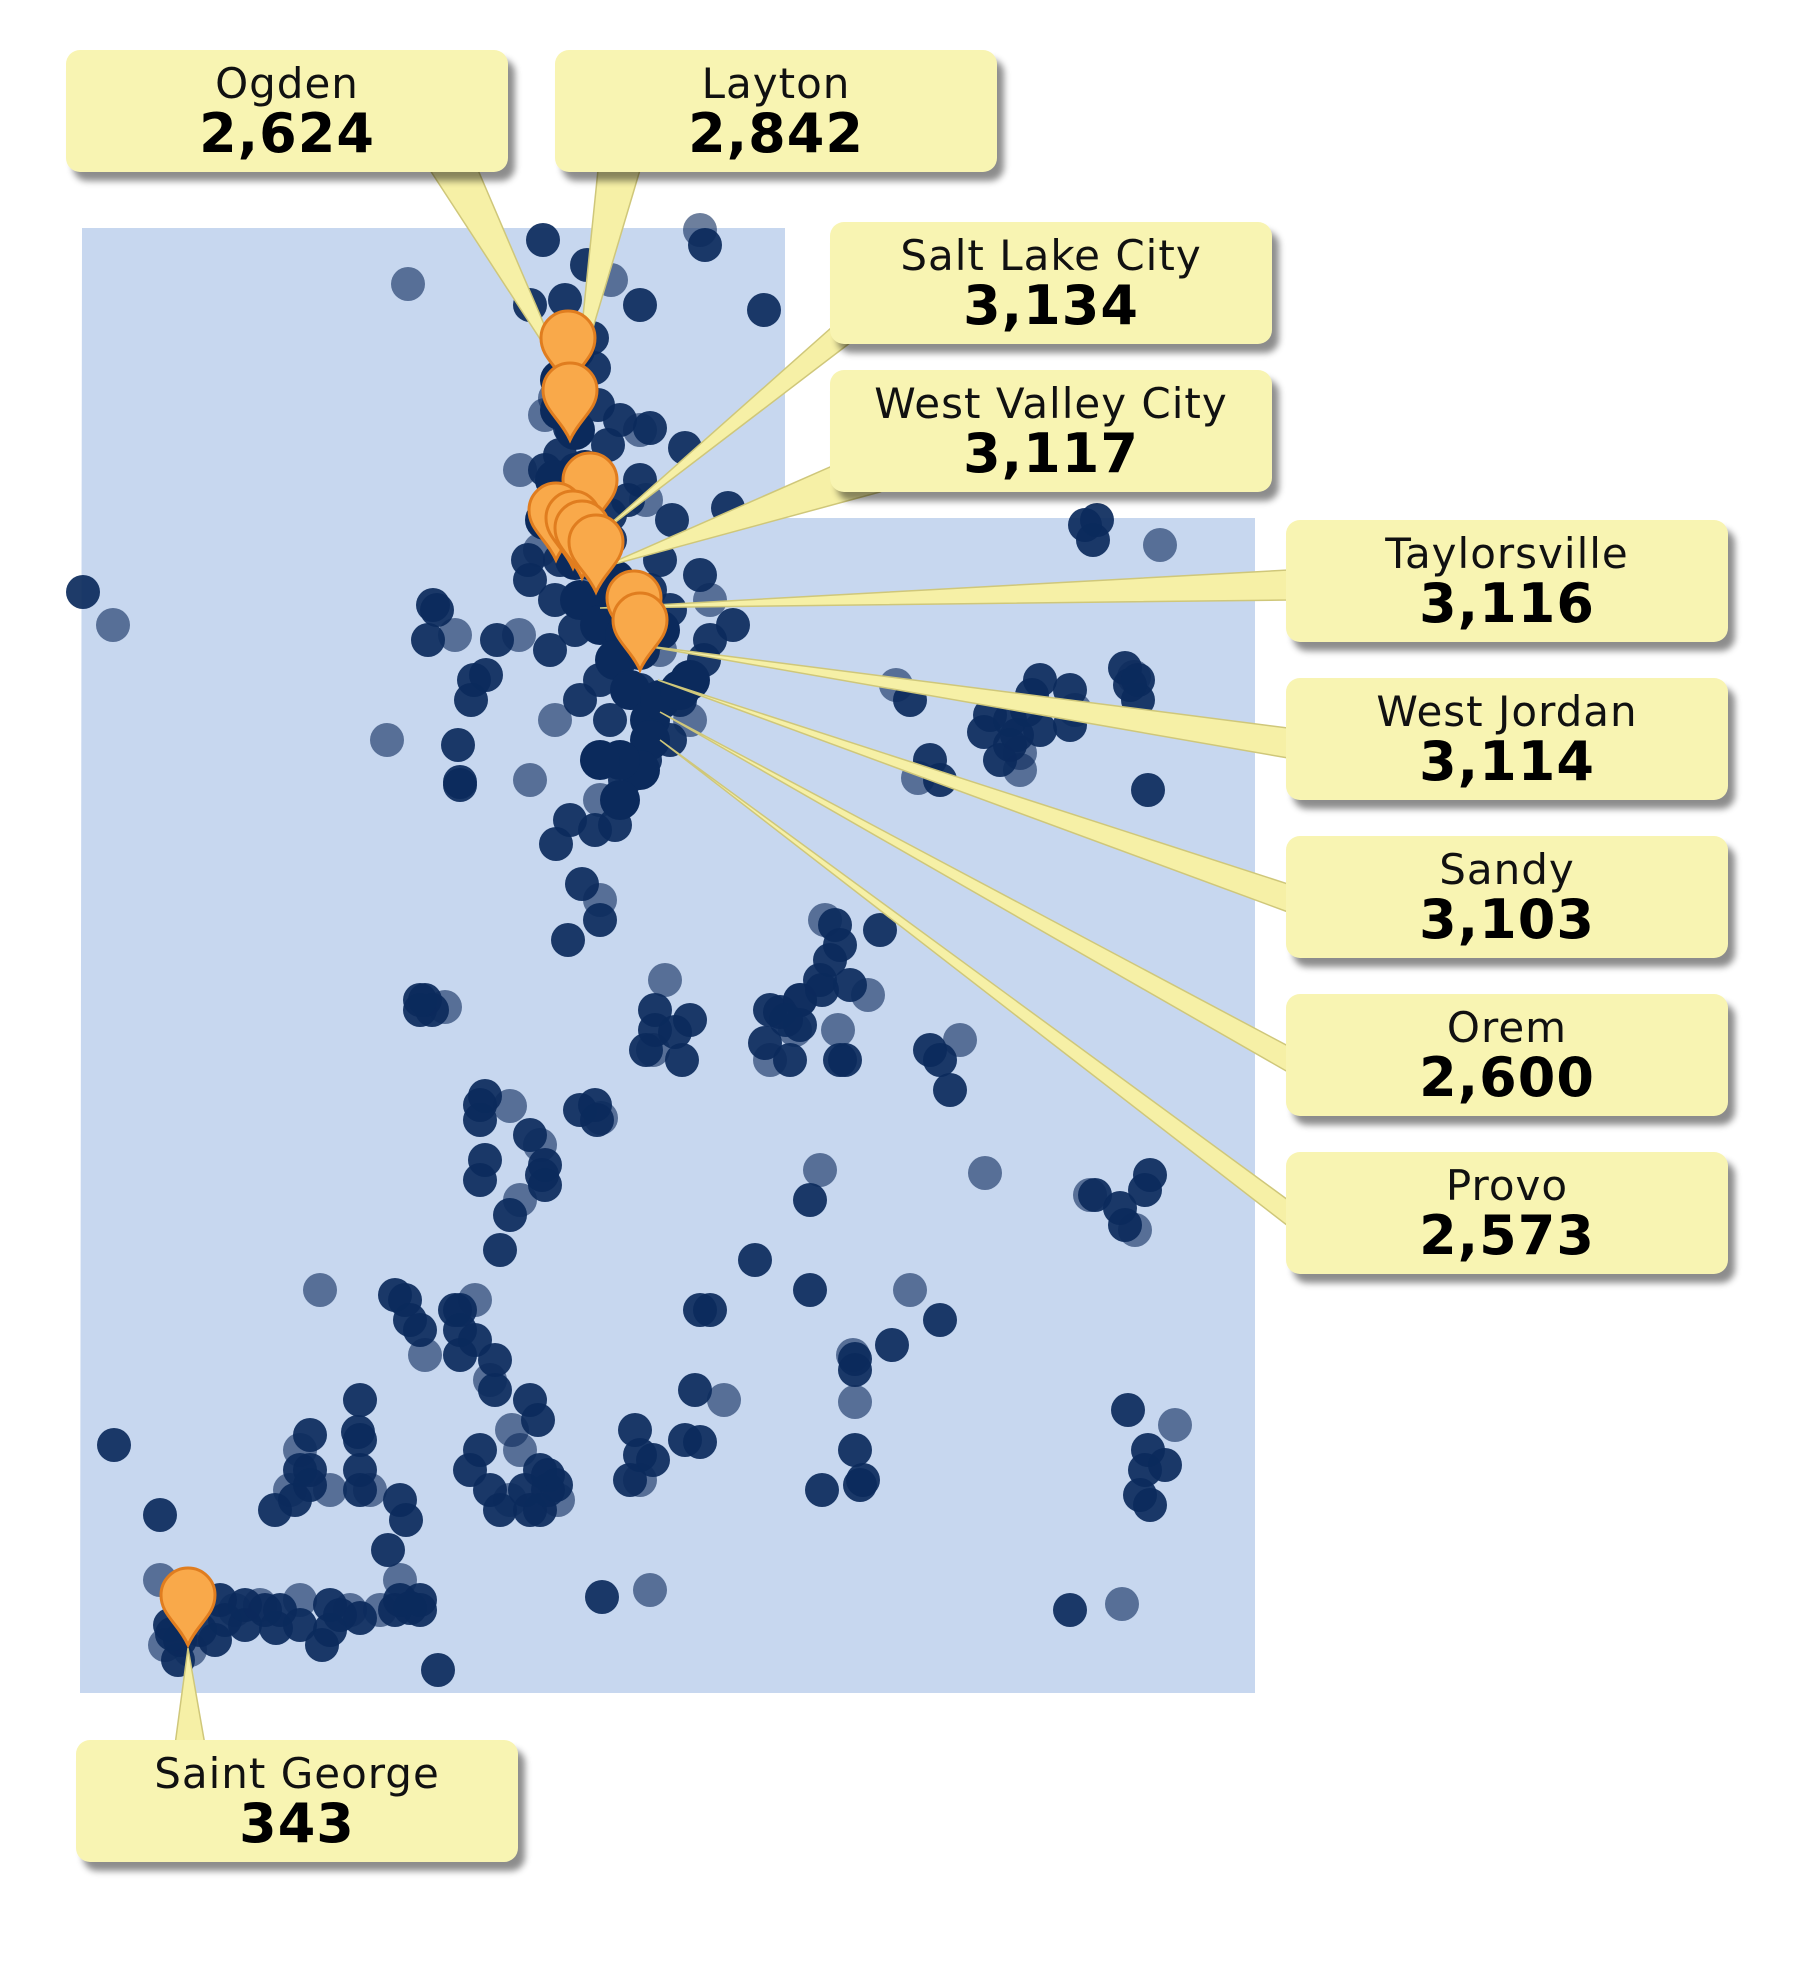  What do you see at coordinates (1051, 431) in the screenshot?
I see `callout-west-valley-city: West Valley City 3,117` at bounding box center [1051, 431].